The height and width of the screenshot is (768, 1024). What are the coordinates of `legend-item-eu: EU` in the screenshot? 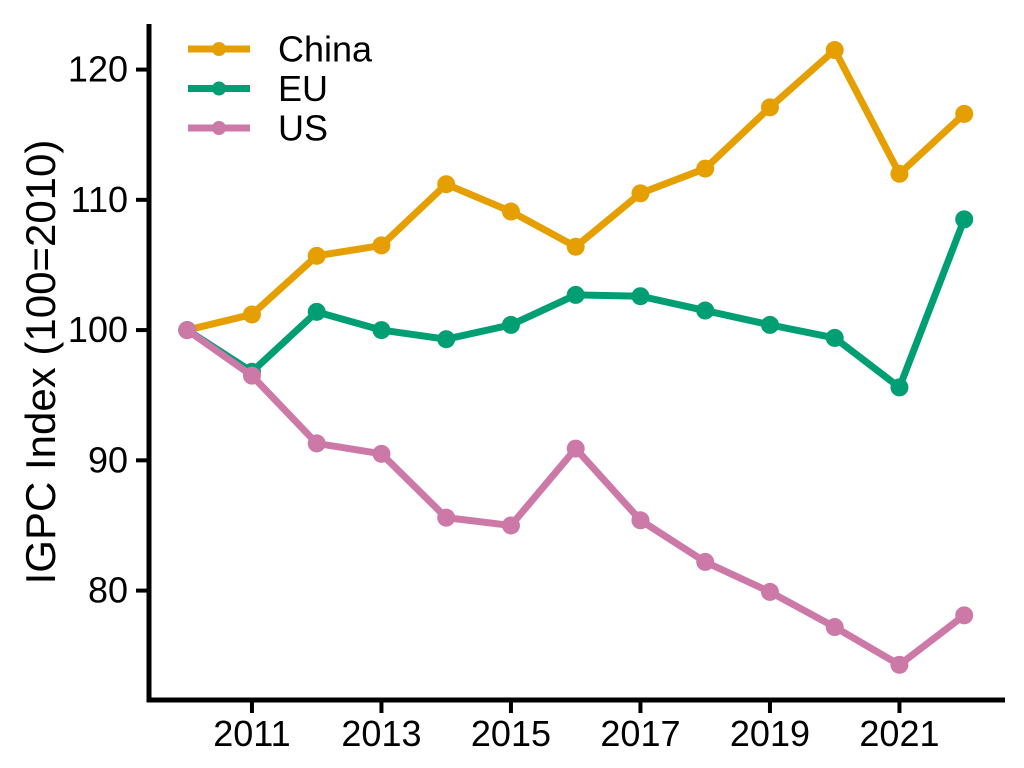 It's located at (258, 88).